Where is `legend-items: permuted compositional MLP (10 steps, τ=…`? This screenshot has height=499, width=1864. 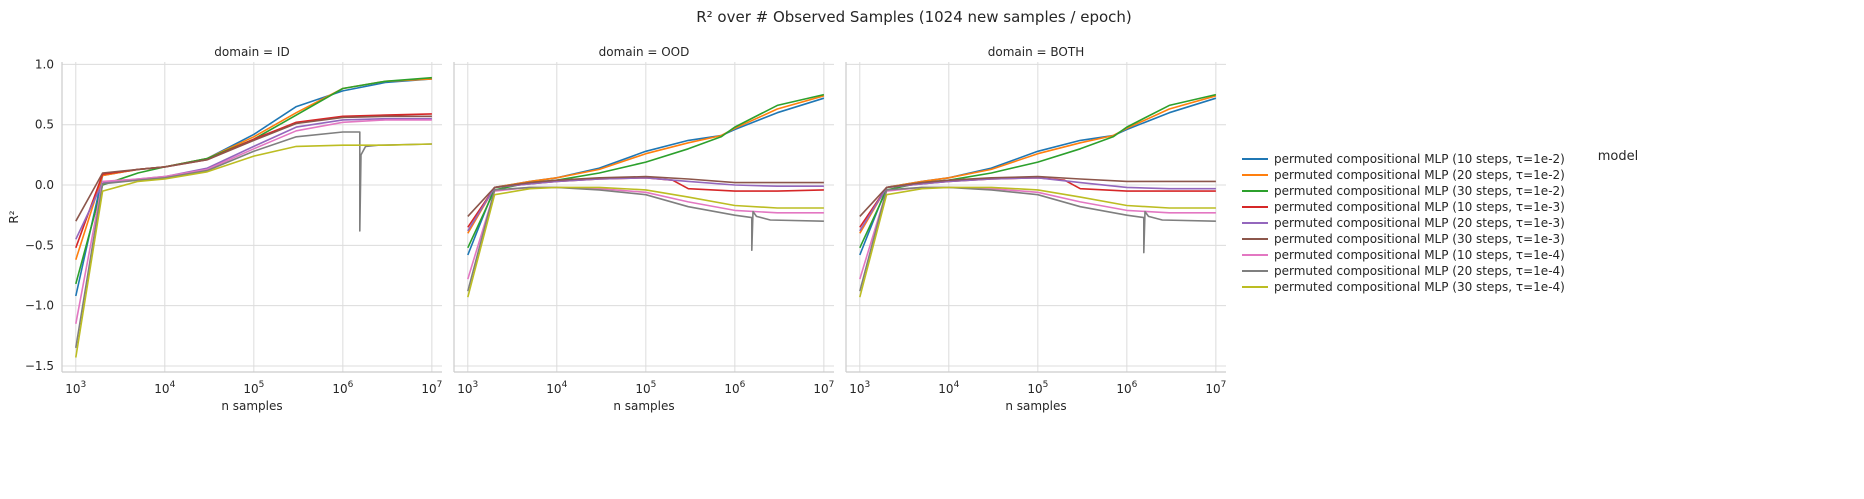 legend-items: permuted compositional MLP (10 steps, τ=… is located at coordinates (1403, 223).